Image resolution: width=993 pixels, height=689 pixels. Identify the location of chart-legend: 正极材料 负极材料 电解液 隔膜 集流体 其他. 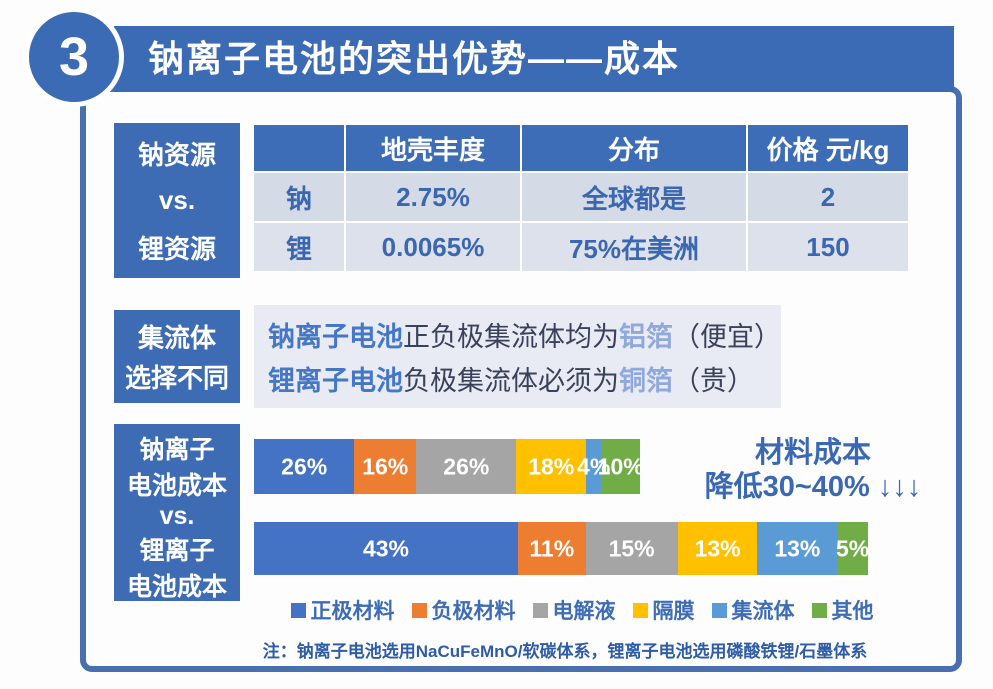
(582, 610).